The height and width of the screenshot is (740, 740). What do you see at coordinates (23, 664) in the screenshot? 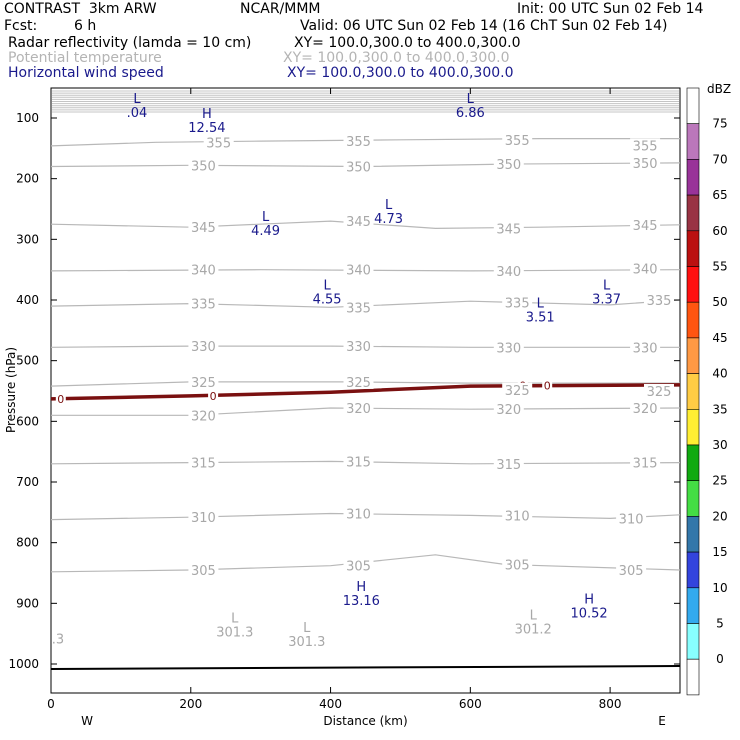
I see `y-tick-label: 1000` at bounding box center [23, 664].